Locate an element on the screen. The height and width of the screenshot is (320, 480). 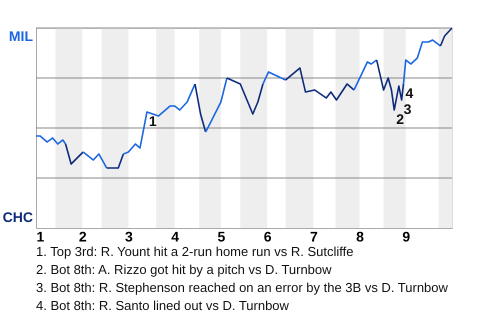
x-tick-label: 3 is located at coordinates (129, 236).